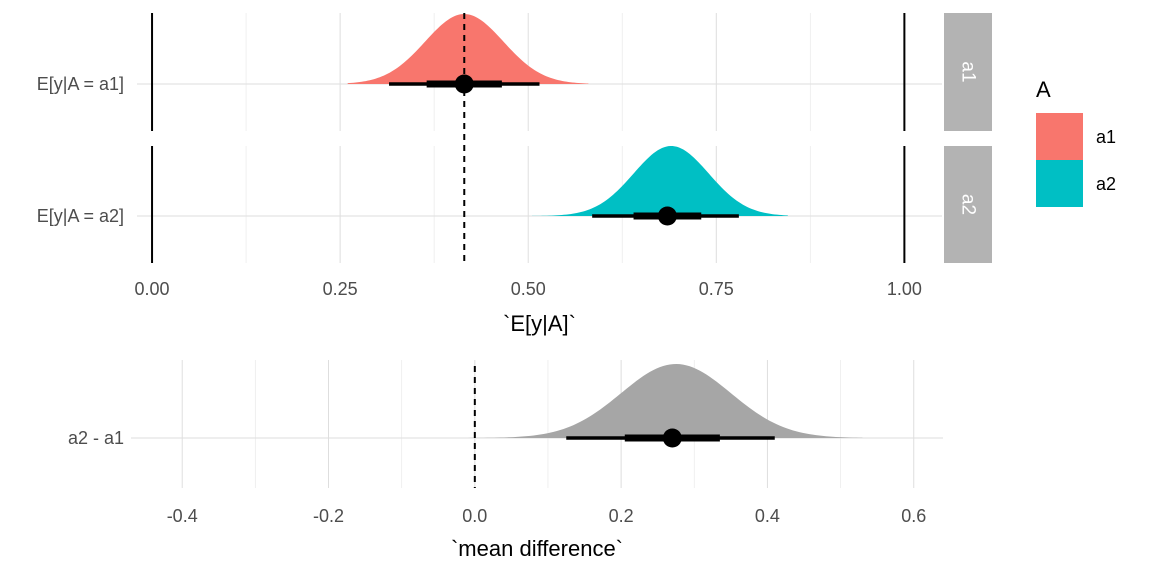 The width and height of the screenshot is (1152, 576). What do you see at coordinates (474, 516) in the screenshot?
I see `x-tick-label: 0.0` at bounding box center [474, 516].